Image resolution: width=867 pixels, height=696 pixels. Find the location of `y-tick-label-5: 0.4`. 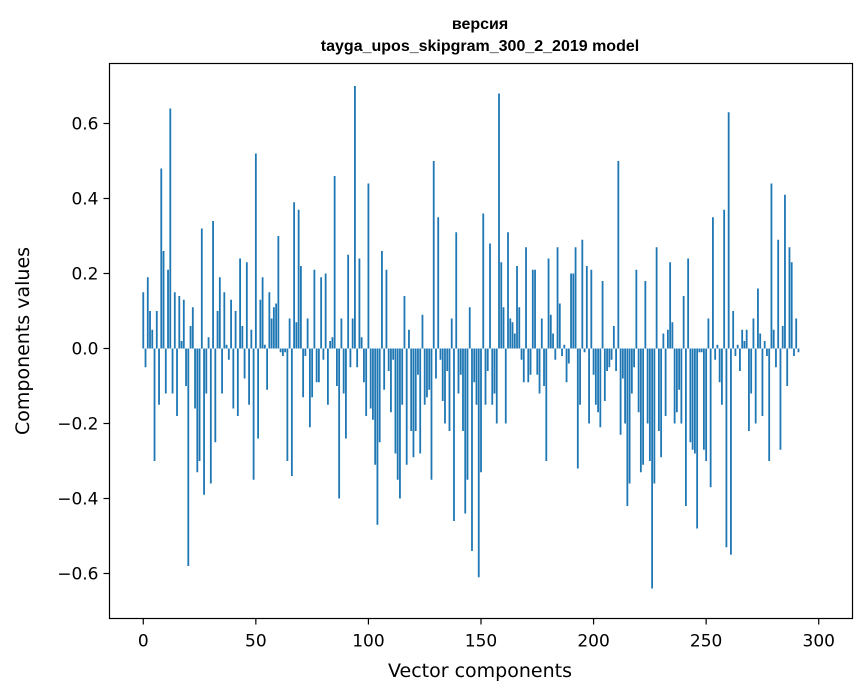

y-tick-label-5: 0.4 is located at coordinates (84, 200).